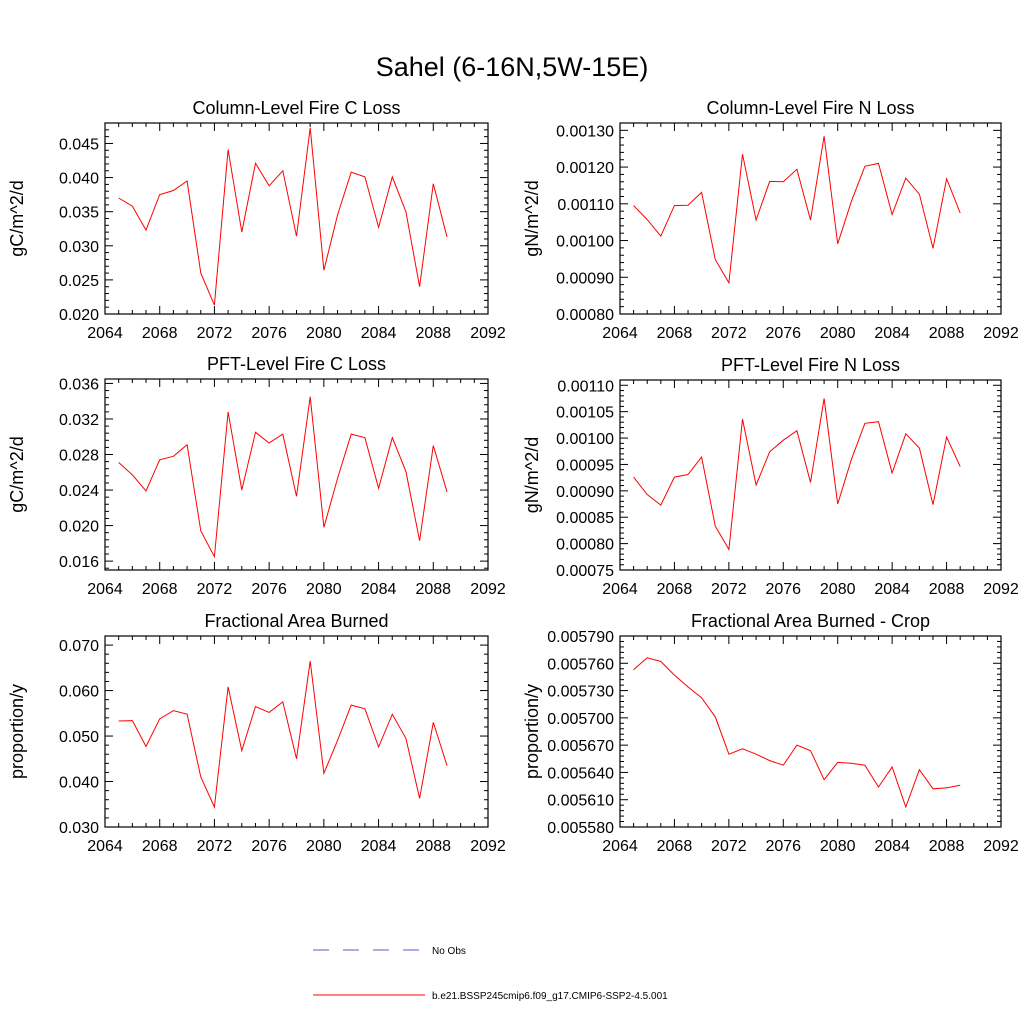  Describe the element at coordinates (79, 420) in the screenshot. I see `y-tick-label: 0.032` at that location.